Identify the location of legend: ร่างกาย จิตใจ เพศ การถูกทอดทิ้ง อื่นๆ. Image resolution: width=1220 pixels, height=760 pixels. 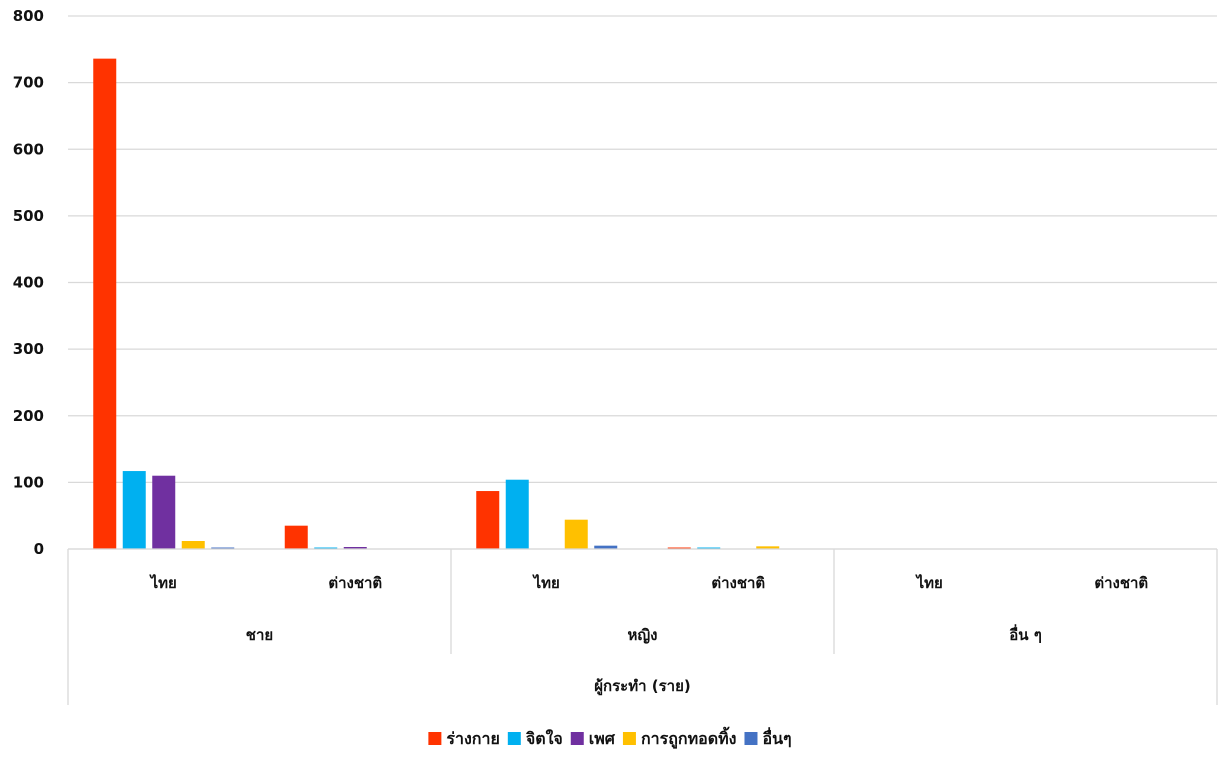
(610, 738).